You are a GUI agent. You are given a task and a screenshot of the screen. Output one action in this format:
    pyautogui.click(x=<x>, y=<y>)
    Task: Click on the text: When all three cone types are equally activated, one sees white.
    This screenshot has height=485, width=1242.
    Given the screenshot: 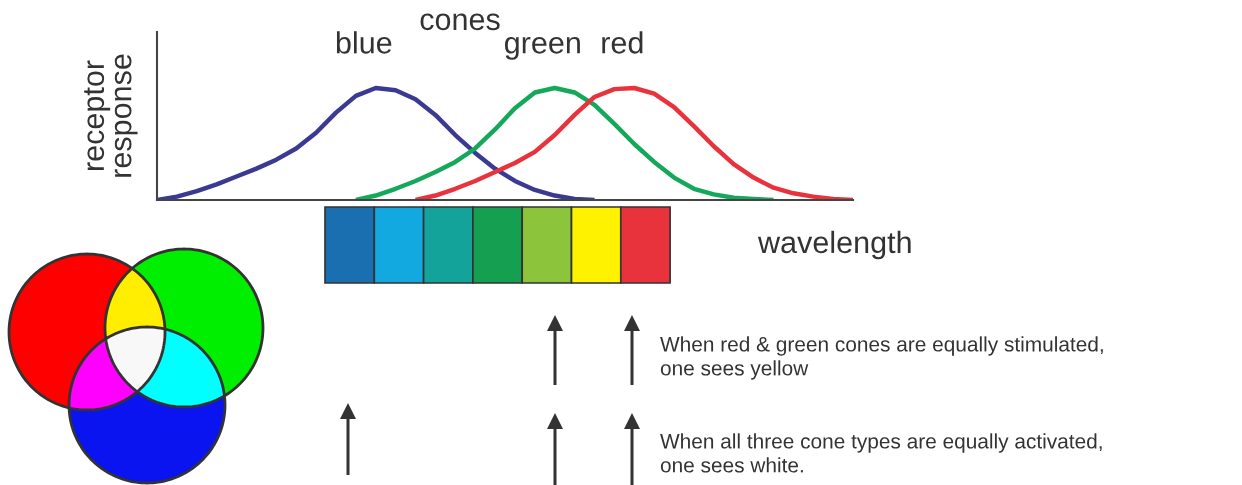 What is the action you would take?
    pyautogui.click(x=881, y=453)
    